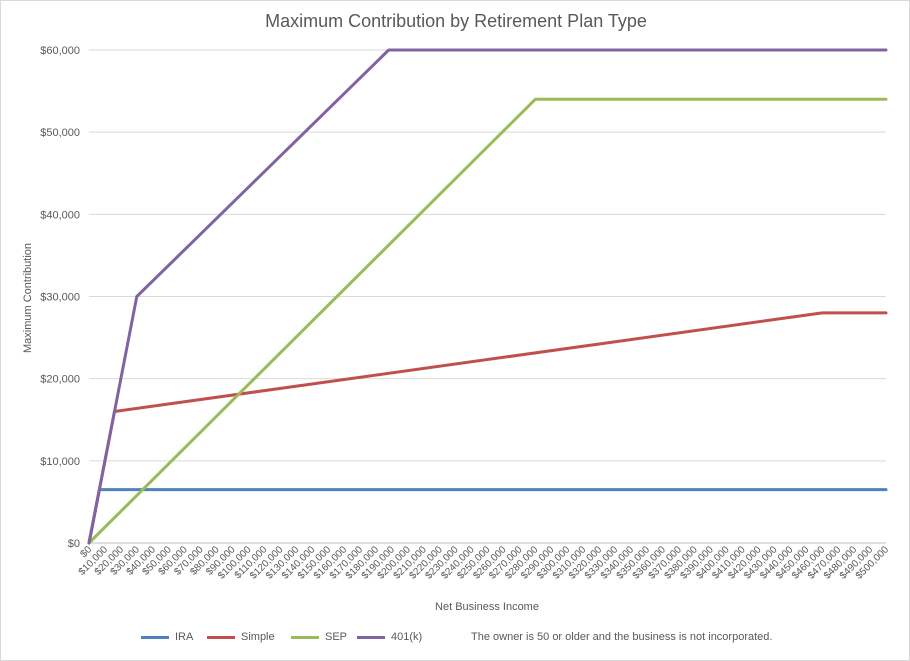 The width and height of the screenshot is (910, 661). I want to click on y-axis-label: Maximum Contribution, so click(28, 298).